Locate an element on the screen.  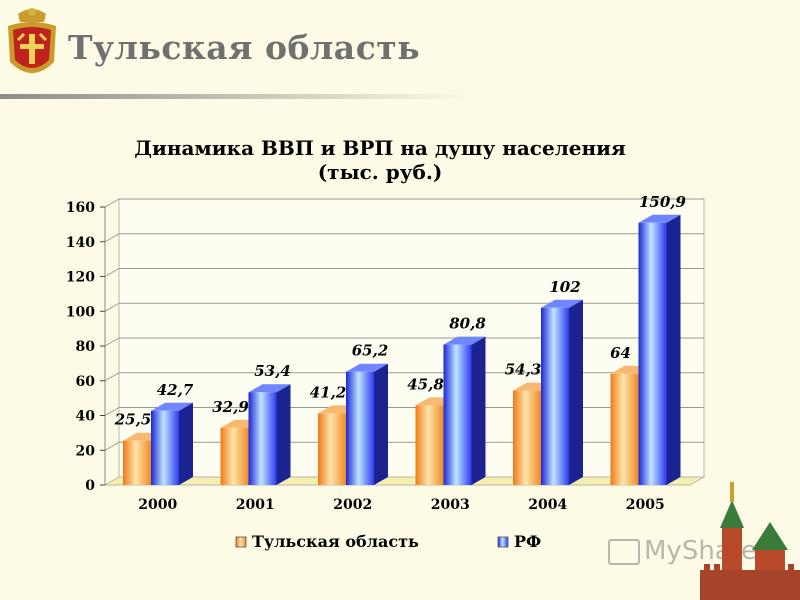
data-label: 53,4 is located at coordinates (272, 371).